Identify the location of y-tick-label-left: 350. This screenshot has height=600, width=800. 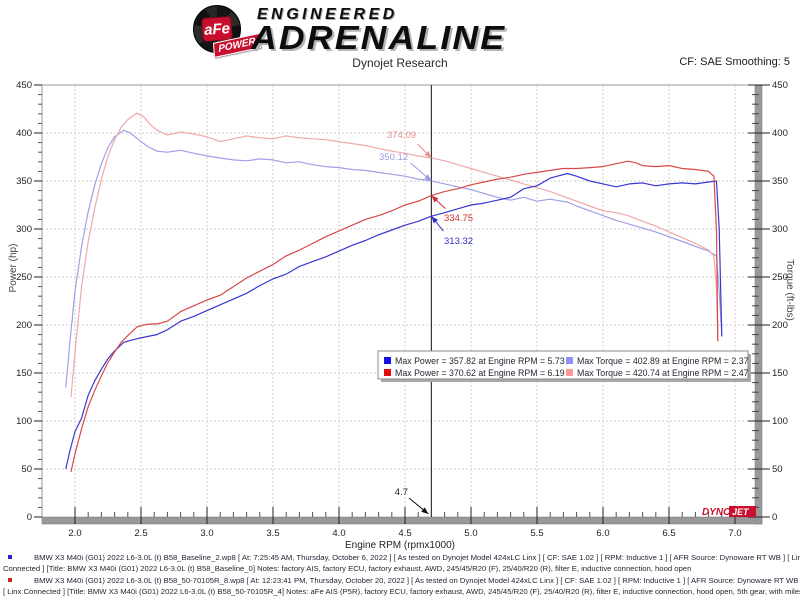
(24, 181).